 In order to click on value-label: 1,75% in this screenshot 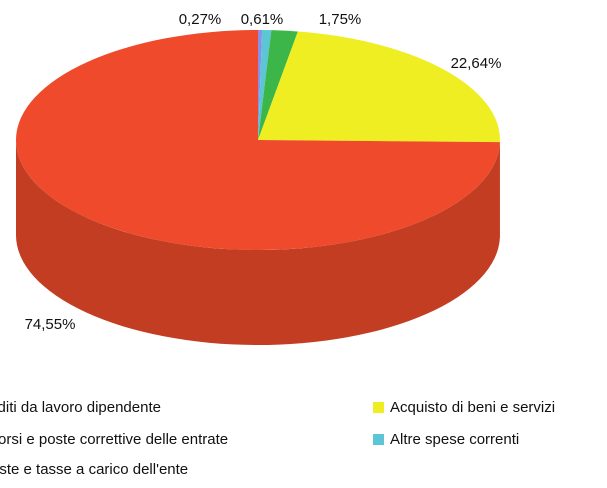, I will do `click(340, 19)`.